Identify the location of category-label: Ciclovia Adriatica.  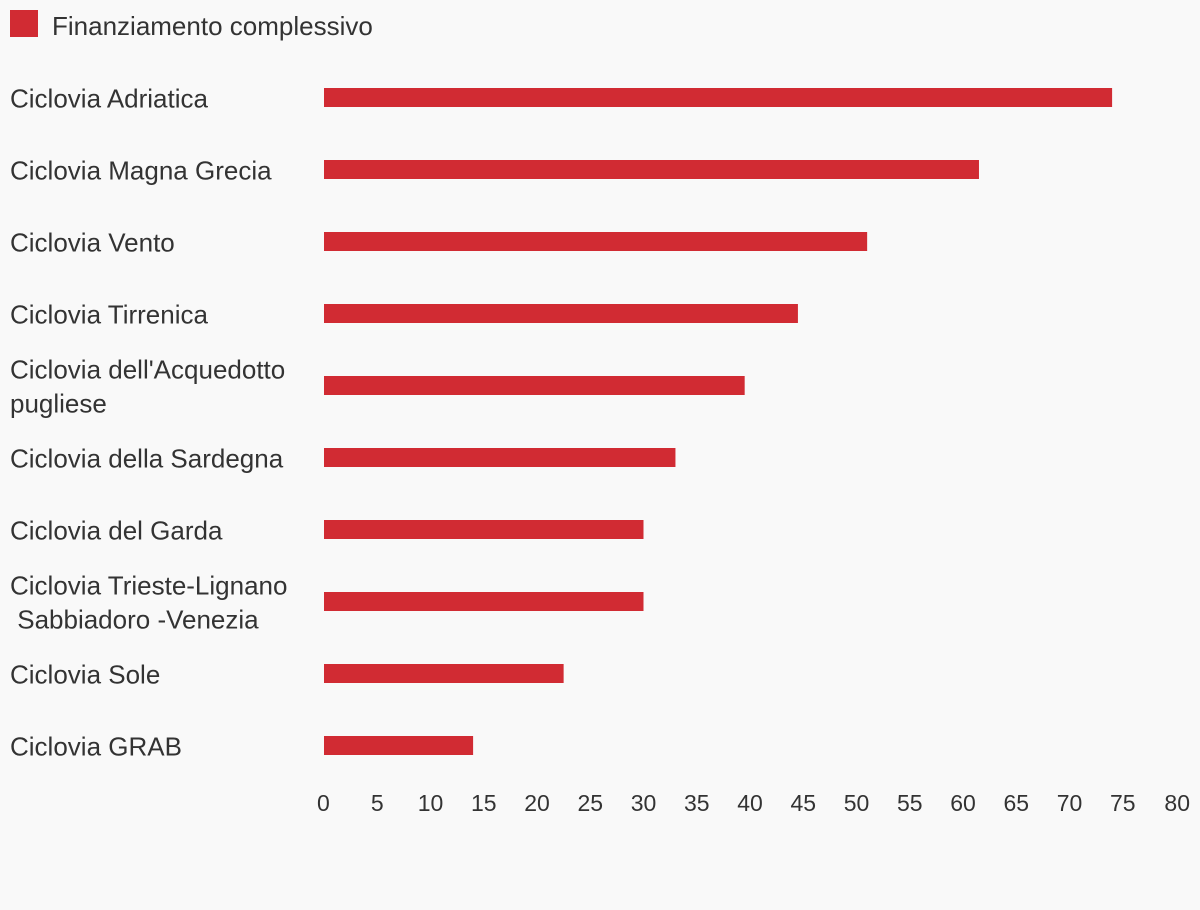
(109, 99).